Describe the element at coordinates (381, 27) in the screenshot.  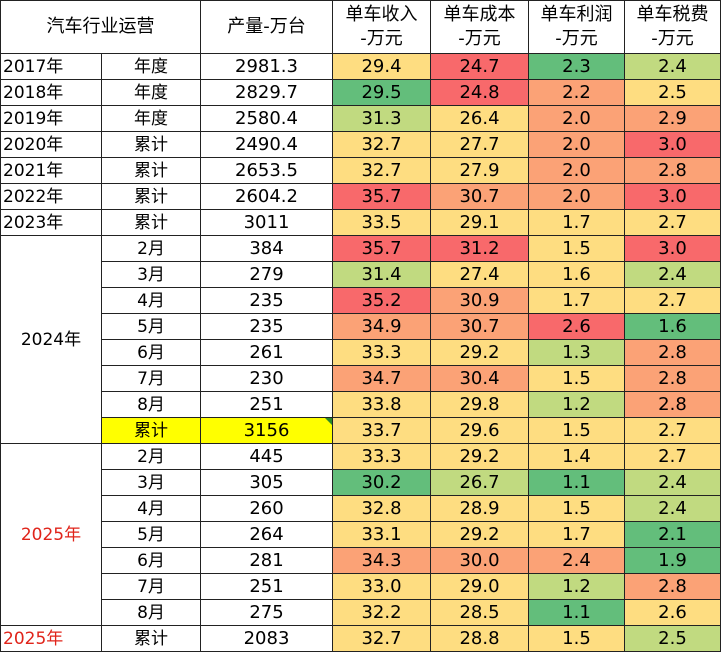
I see `header-revenue-per-vehicle: 单车收入 -万元` at that location.